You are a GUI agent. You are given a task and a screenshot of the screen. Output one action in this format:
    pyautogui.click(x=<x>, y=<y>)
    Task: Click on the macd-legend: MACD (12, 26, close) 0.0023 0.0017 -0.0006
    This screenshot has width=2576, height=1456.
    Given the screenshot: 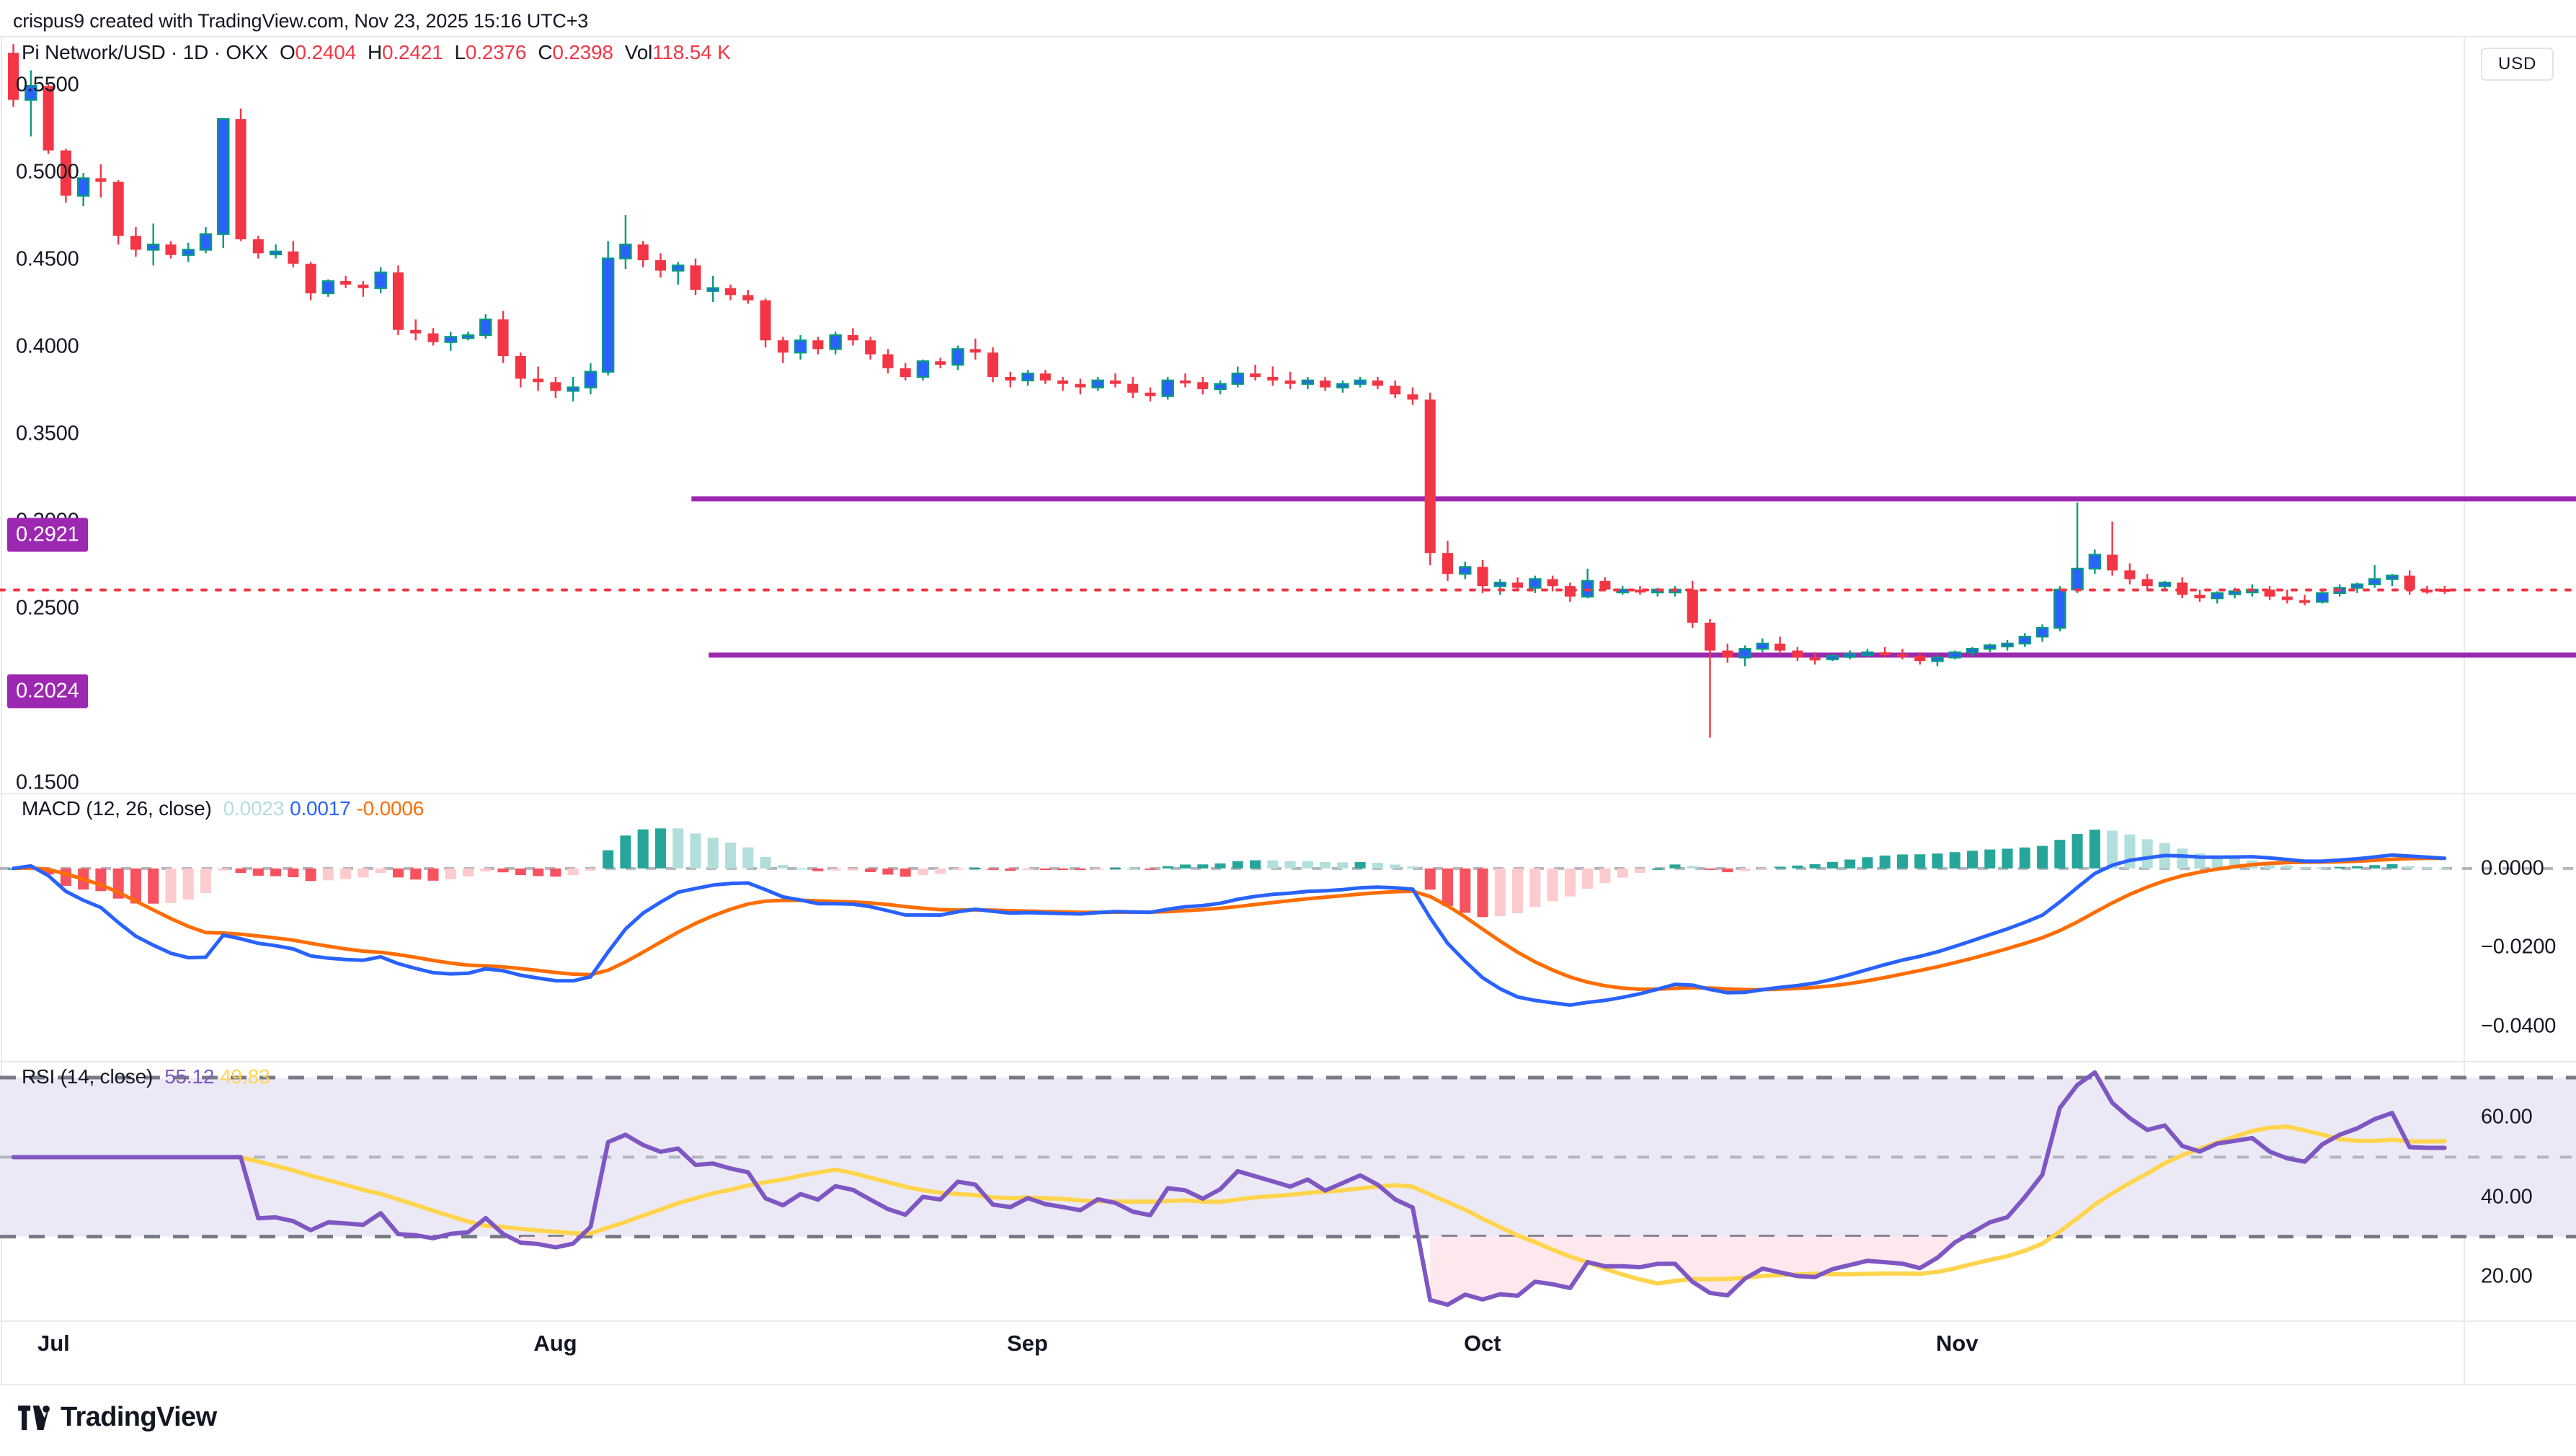 What is the action you would take?
    pyautogui.click(x=223, y=808)
    